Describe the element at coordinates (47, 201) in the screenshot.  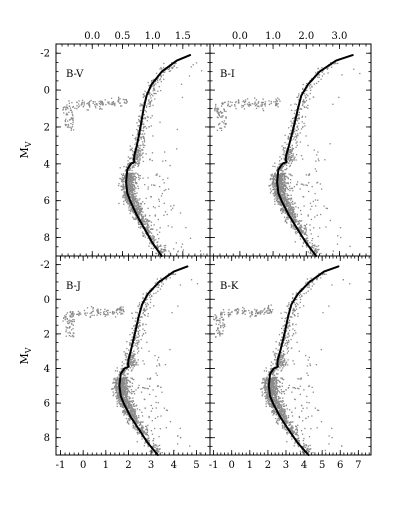
I see `y-tick-label: 6` at that location.